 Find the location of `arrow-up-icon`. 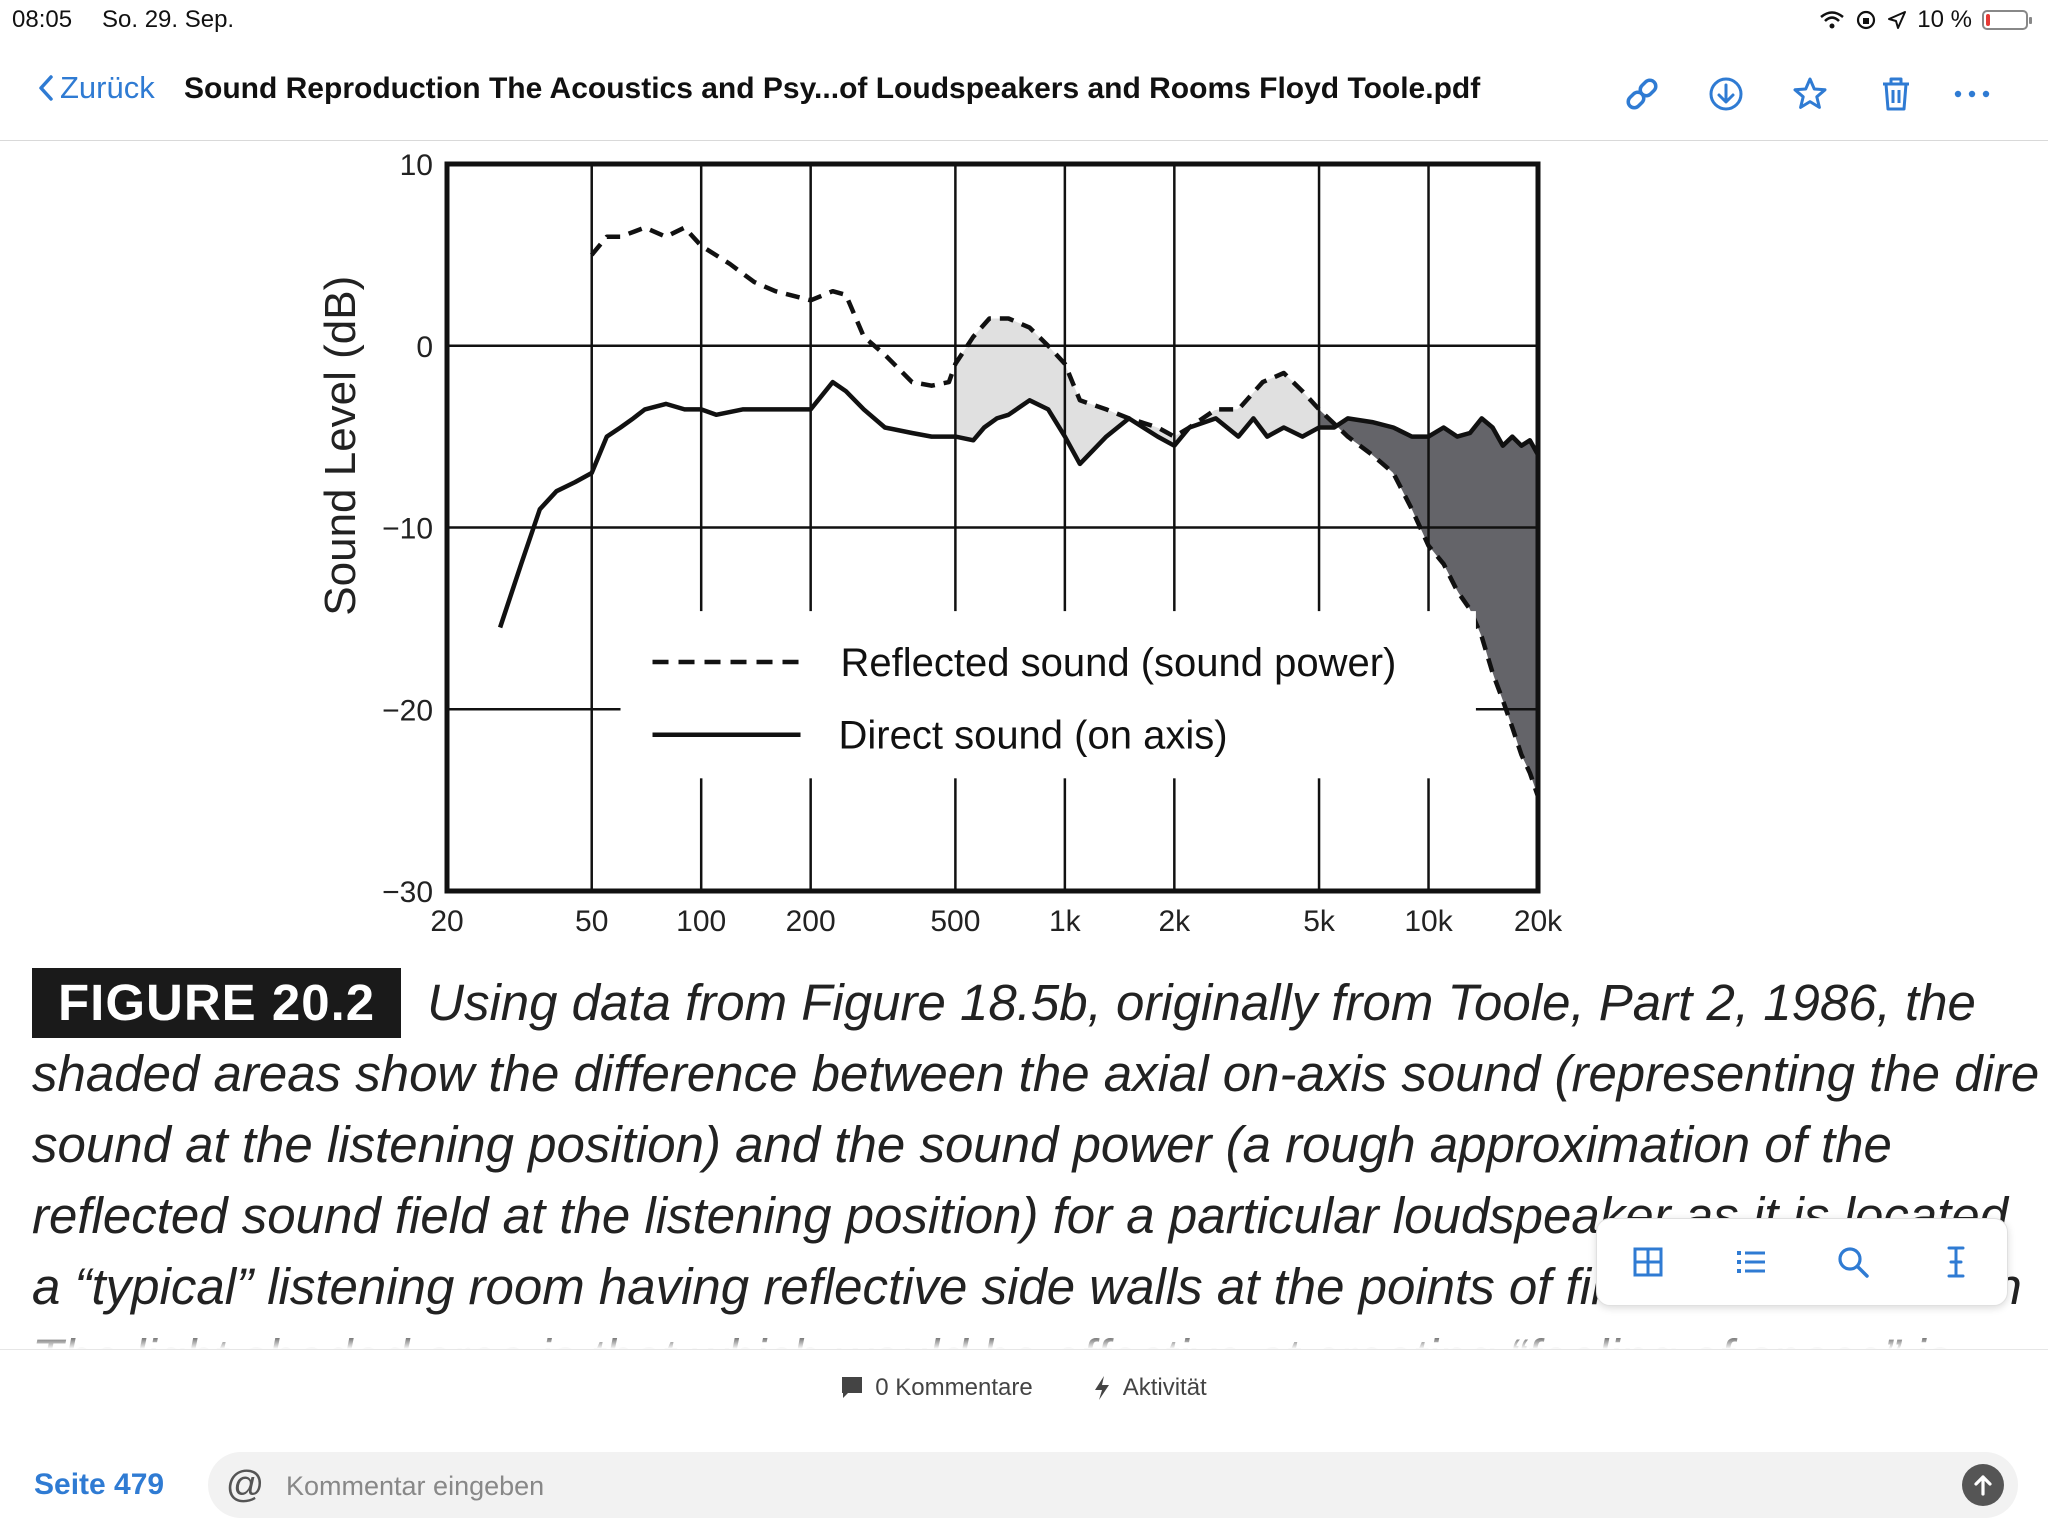

arrow-up-icon is located at coordinates (1983, 1485).